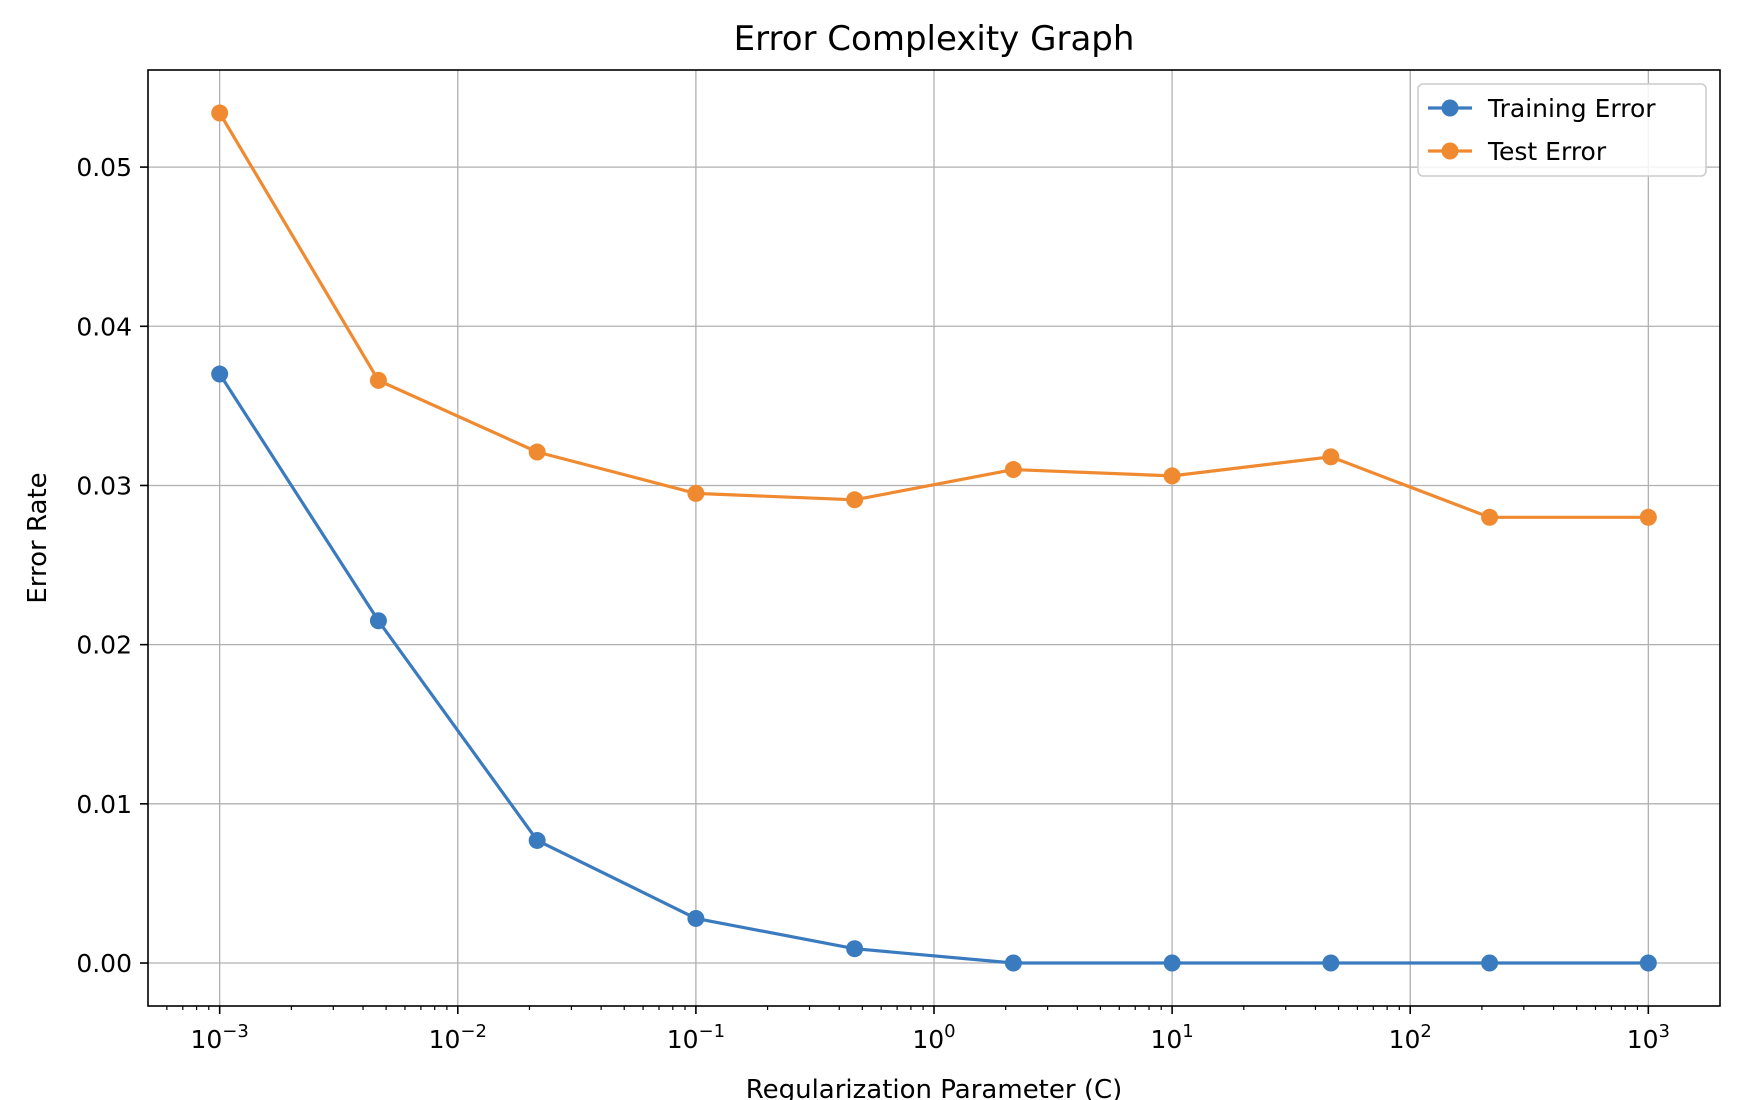 Image resolution: width=1762 pixels, height=1100 pixels. I want to click on x-tick-label: 10⁻³, so click(219, 1037).